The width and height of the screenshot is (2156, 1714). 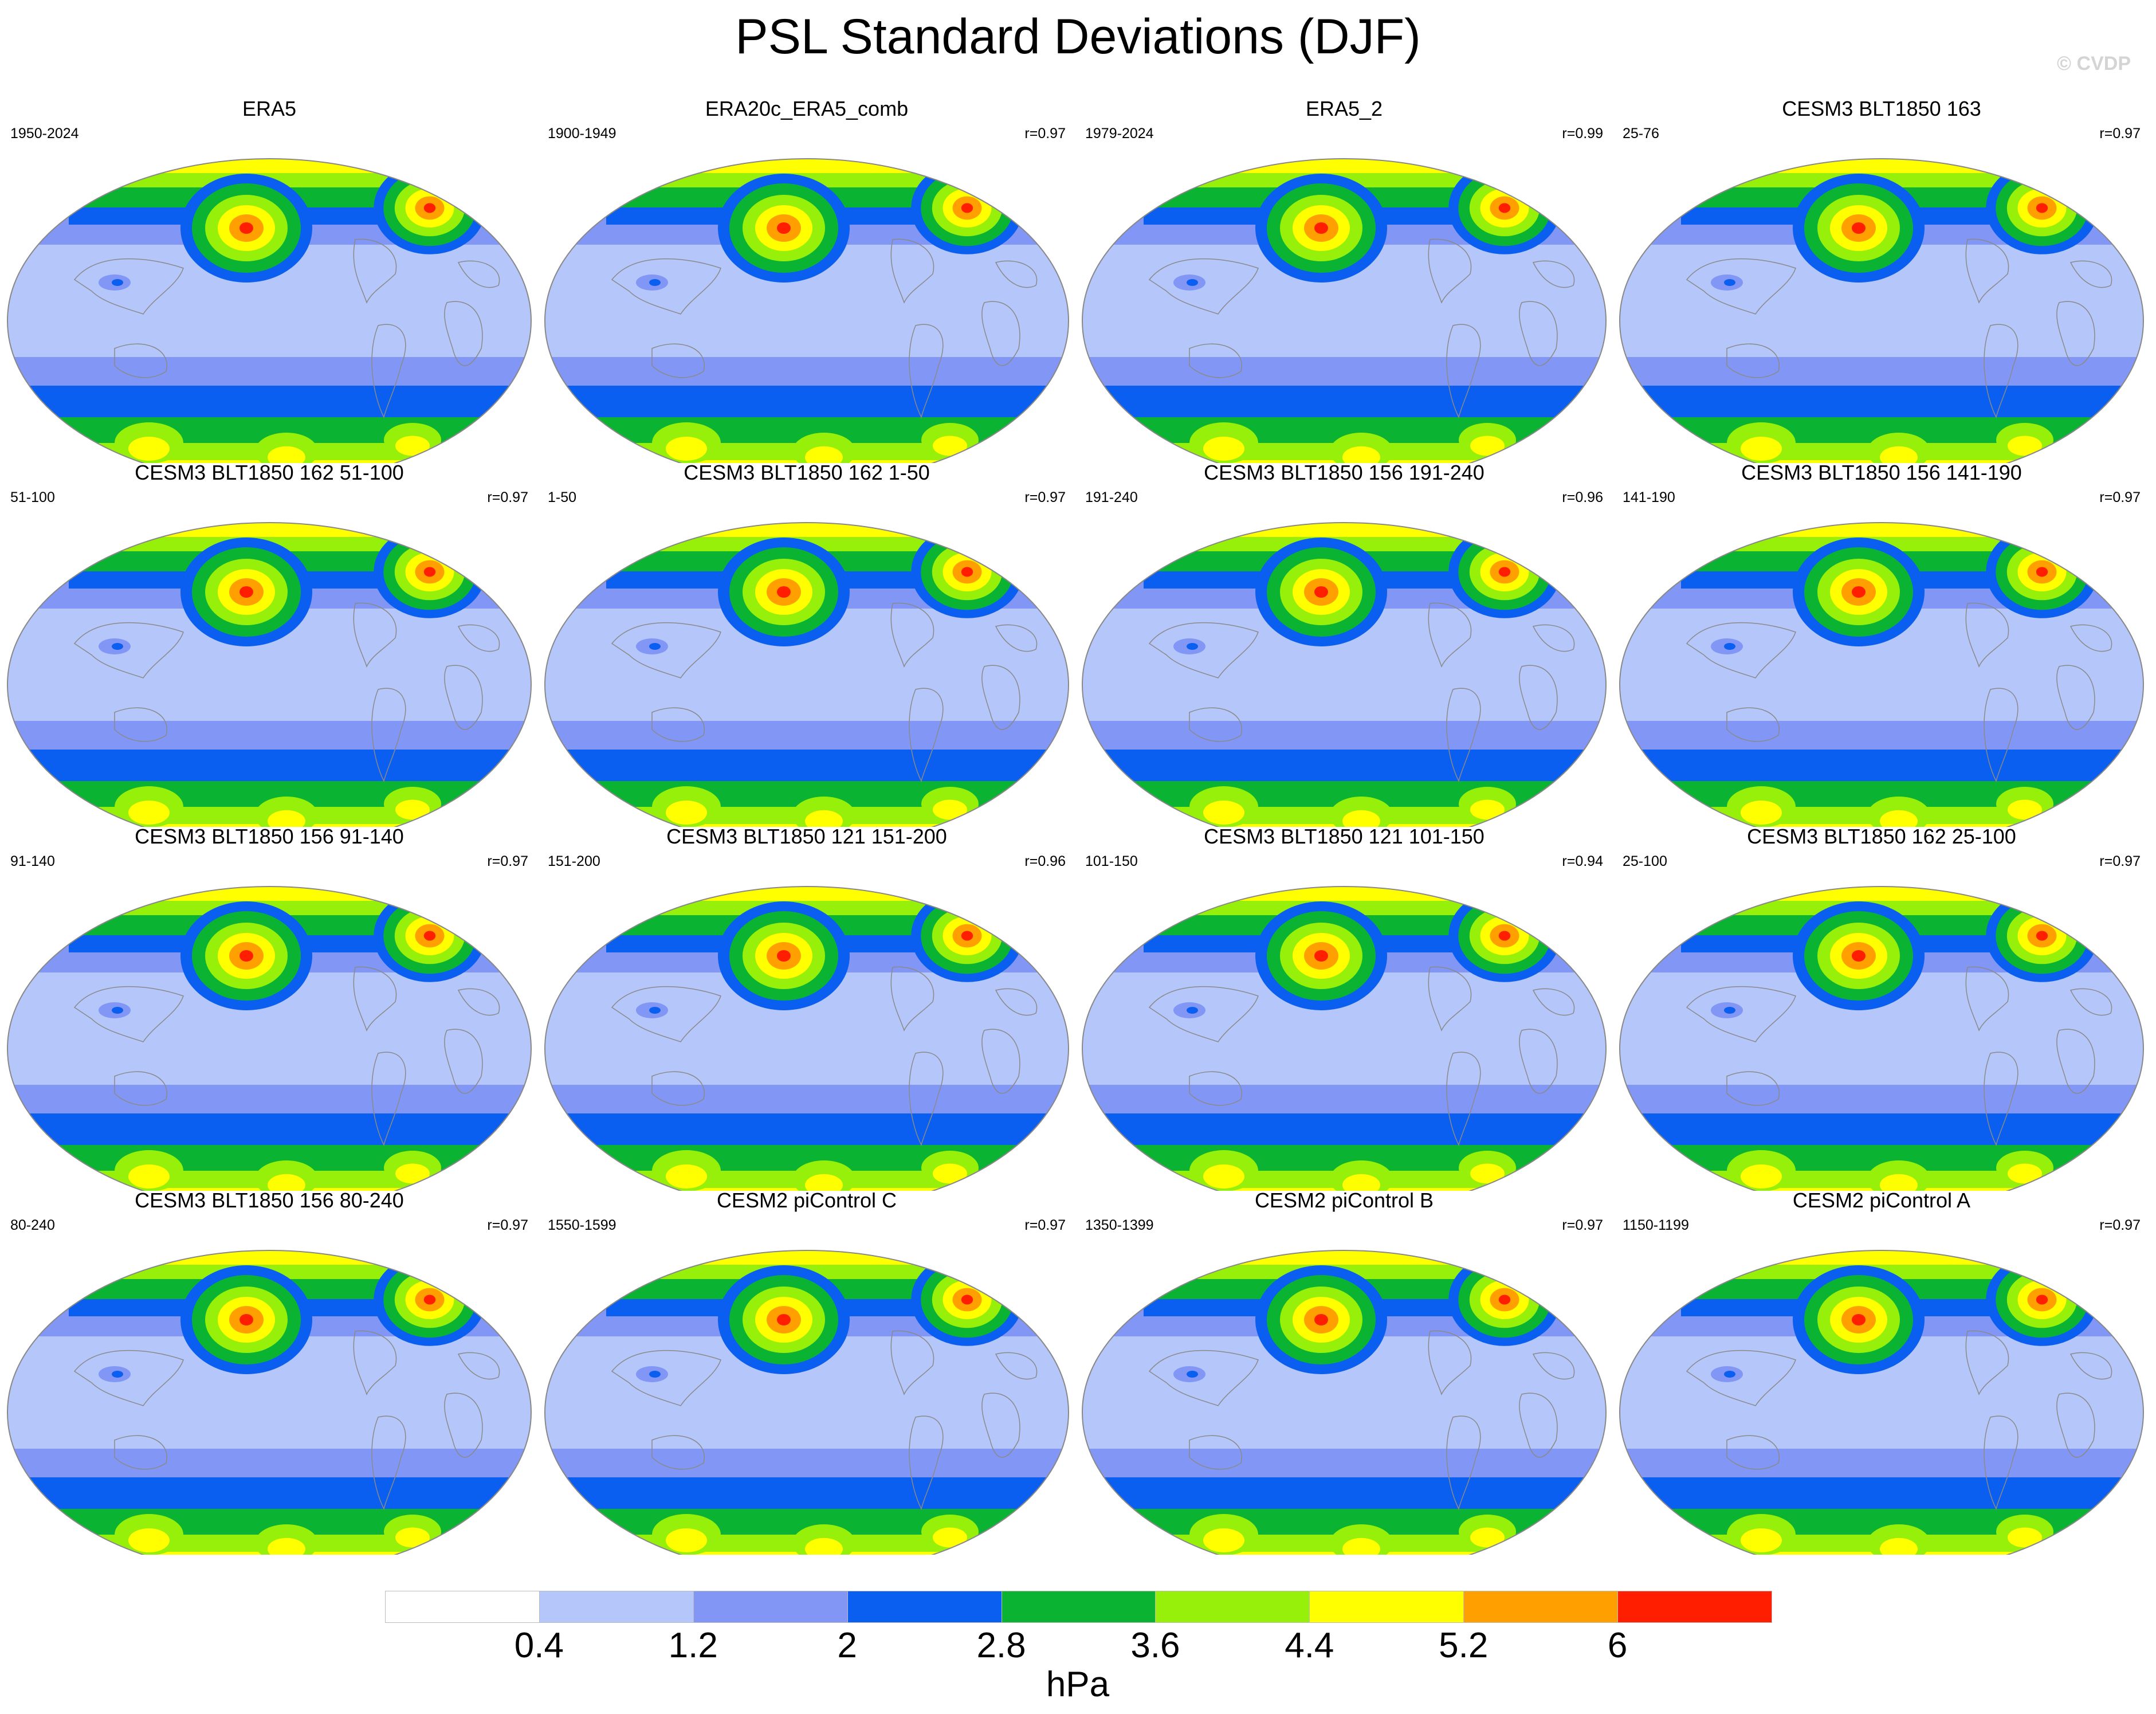 I want to click on map-panel: CESM3 BLT1850 163 25-76 r=0.97, so click(x=1881, y=279).